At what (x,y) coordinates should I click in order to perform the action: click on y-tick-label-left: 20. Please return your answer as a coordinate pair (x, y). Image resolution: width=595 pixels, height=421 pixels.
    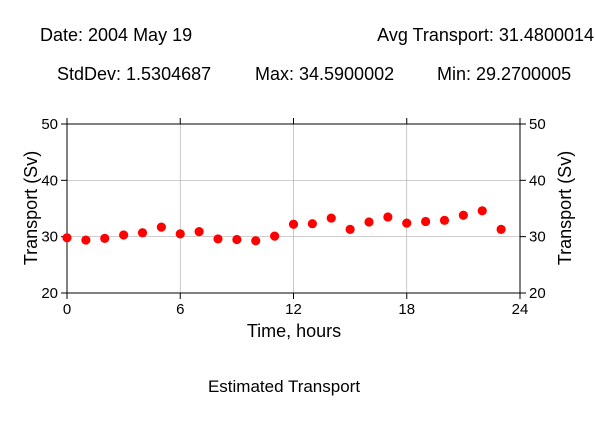
    Looking at the image, I should click on (49, 293).